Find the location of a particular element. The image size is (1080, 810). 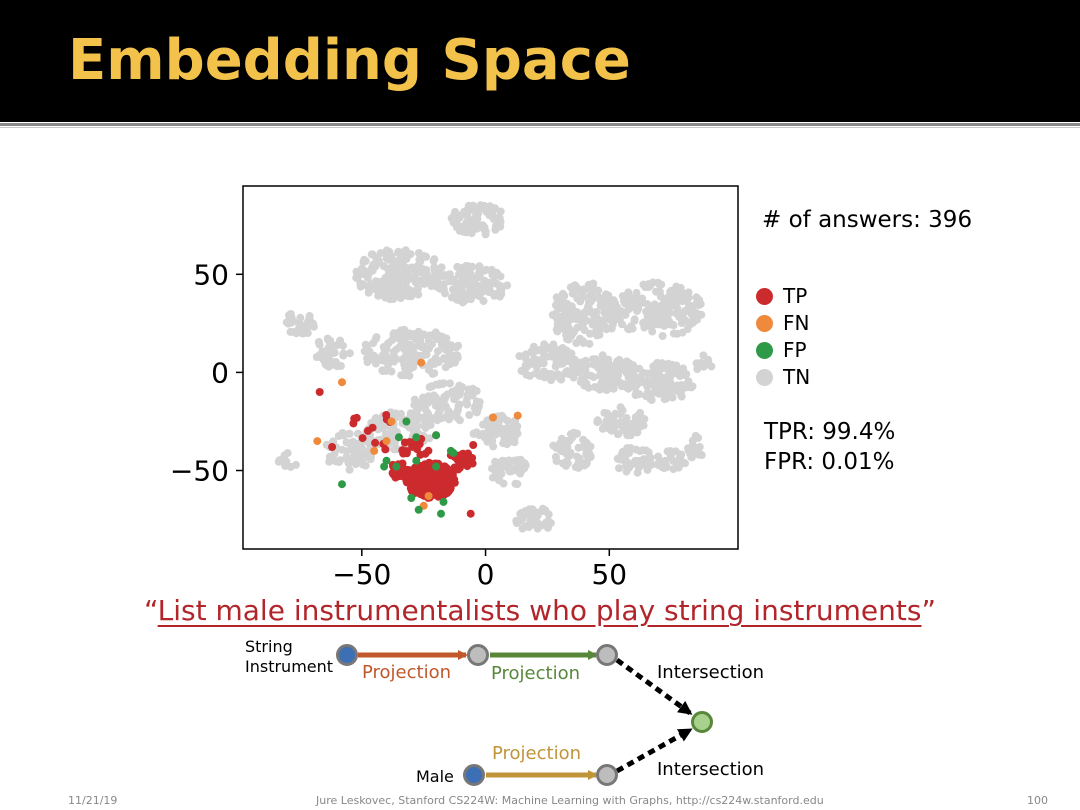

x-tick-label: 0 is located at coordinates (486, 574).